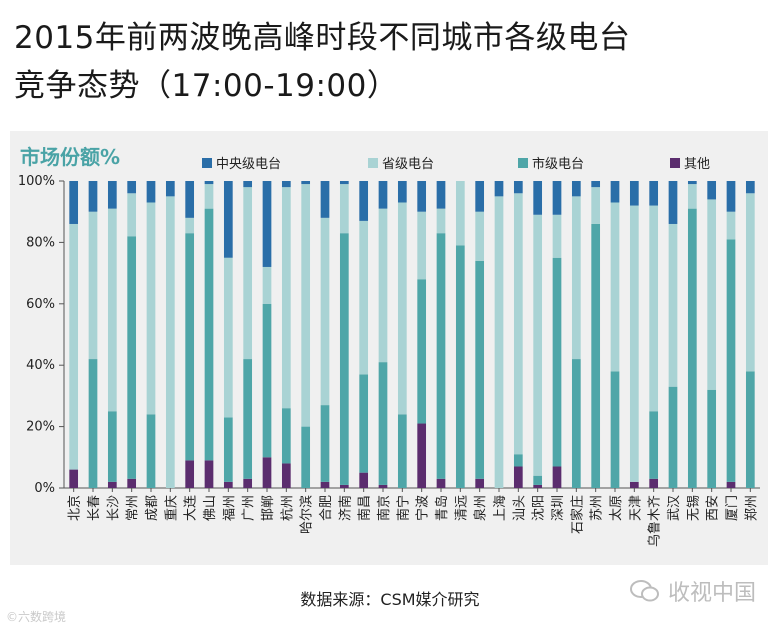 Image resolution: width=780 pixels, height=633 pixels. I want to click on x-tick-label: 南宁, so click(403, 508).